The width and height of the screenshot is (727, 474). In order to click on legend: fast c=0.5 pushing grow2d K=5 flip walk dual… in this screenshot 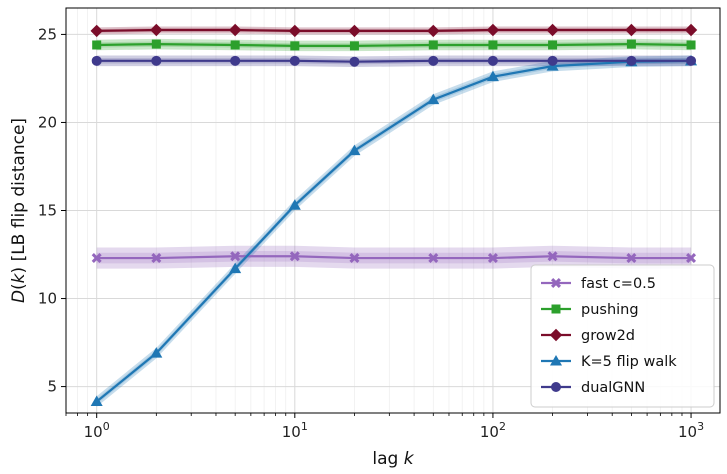, I will do `click(622, 336)`.